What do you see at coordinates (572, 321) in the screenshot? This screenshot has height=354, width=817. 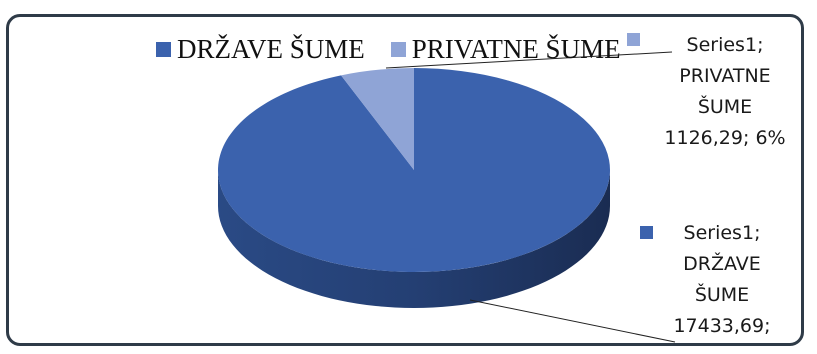 I see `leader-line-drzave` at bounding box center [572, 321].